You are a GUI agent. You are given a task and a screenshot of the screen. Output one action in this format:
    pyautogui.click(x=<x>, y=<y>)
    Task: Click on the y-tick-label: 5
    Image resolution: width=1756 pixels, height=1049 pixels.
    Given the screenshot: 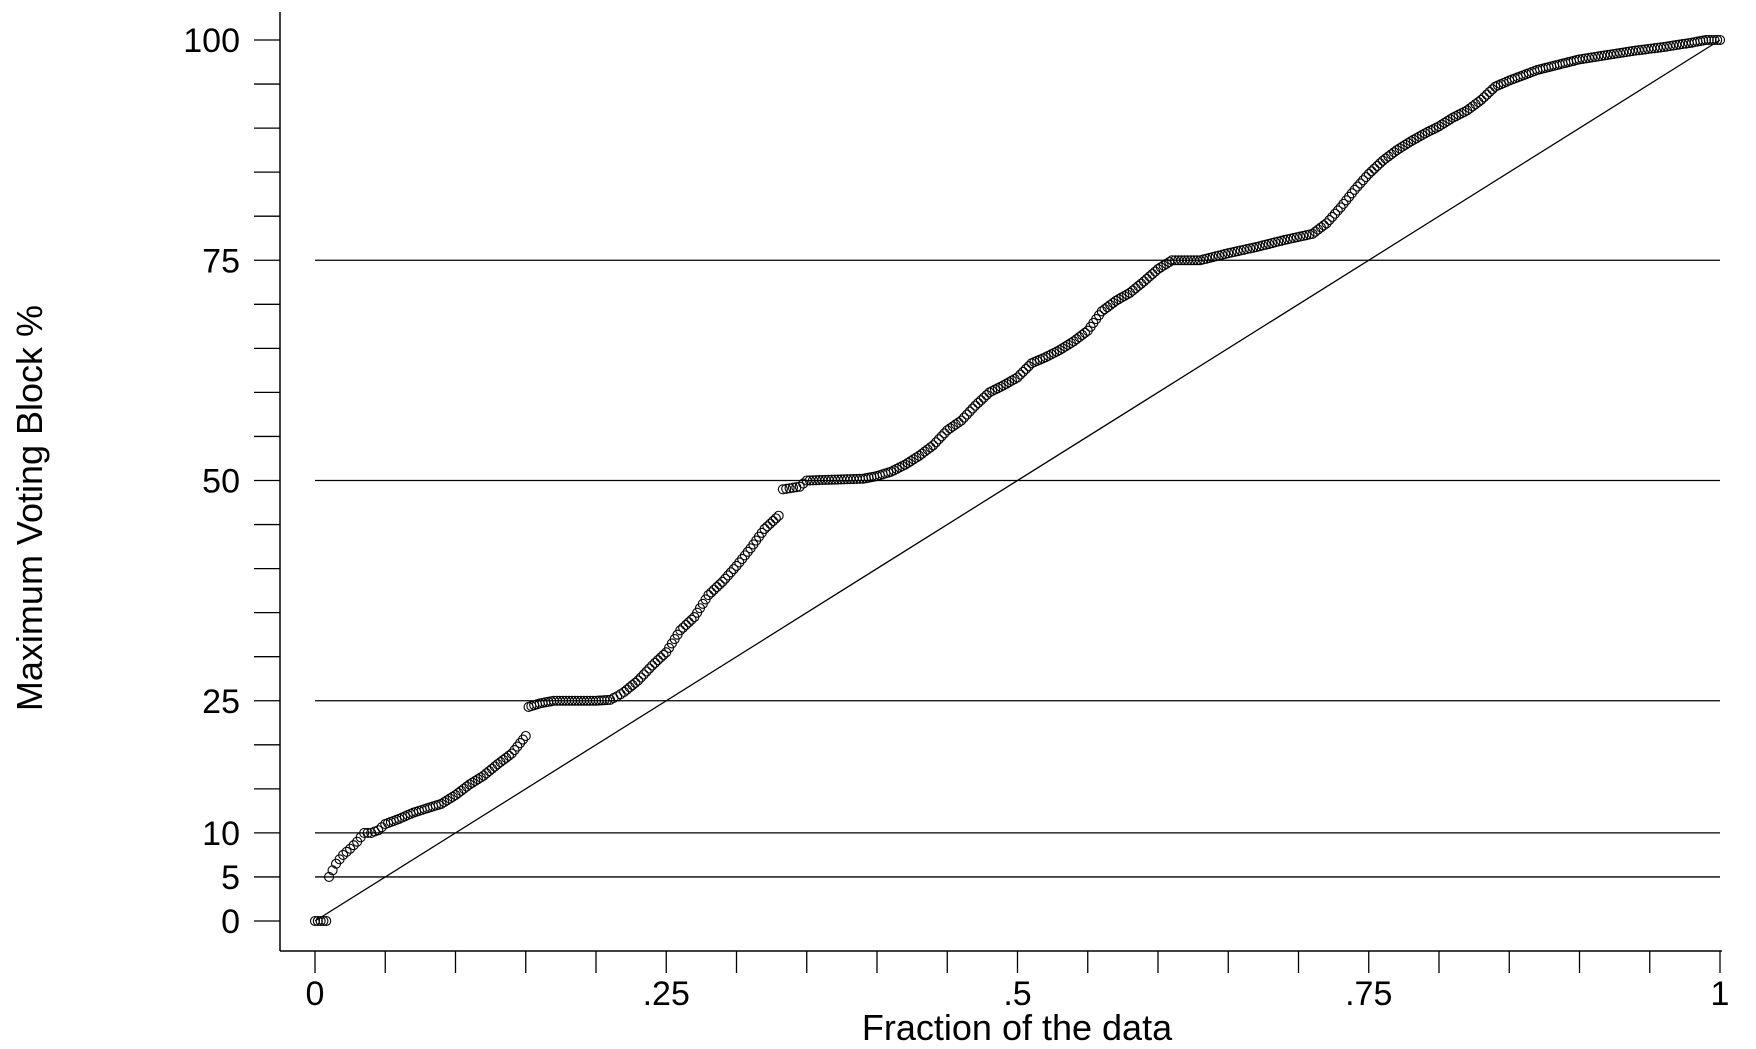 What is the action you would take?
    pyautogui.click(x=230, y=878)
    